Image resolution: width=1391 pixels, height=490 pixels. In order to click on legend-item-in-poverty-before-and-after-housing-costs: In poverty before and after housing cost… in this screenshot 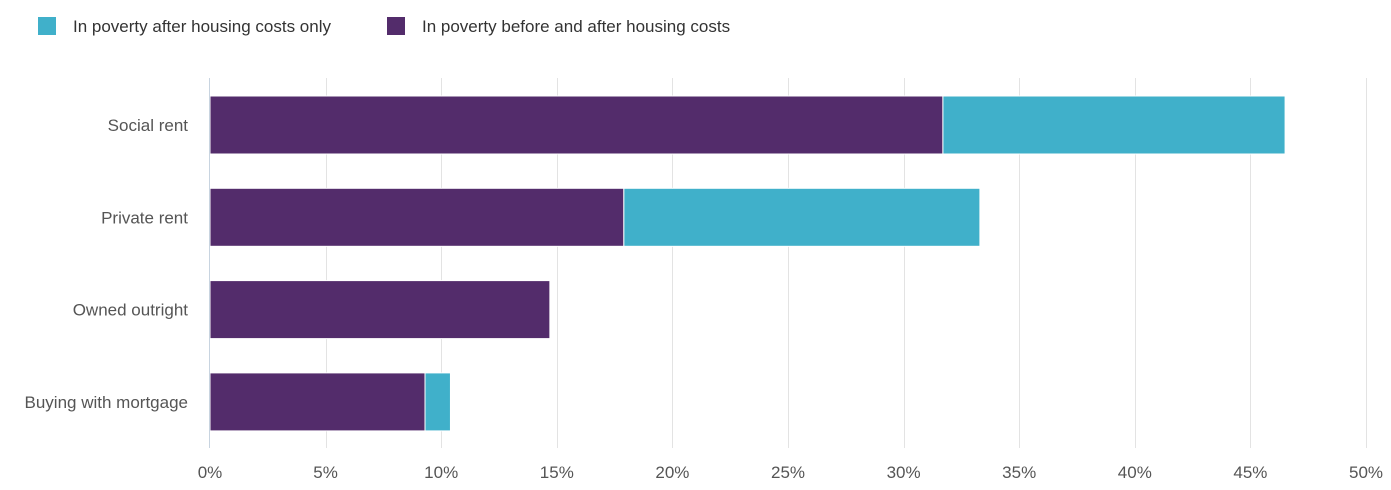, I will do `click(558, 26)`.